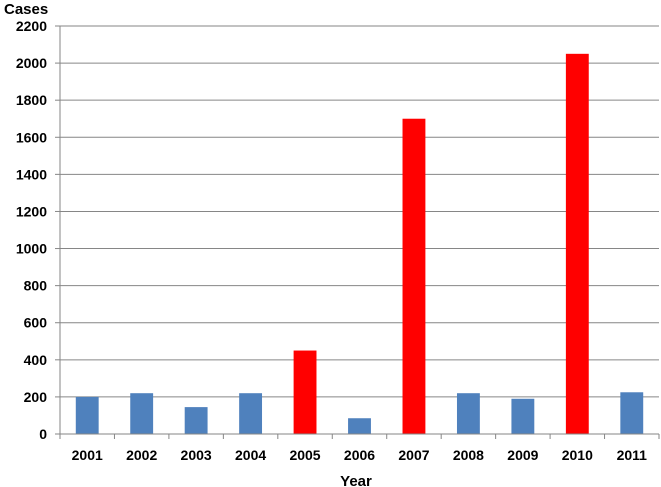 Image resolution: width=661 pixels, height=487 pixels. What do you see at coordinates (36, 286) in the screenshot?
I see `y-tick-label: 800` at bounding box center [36, 286].